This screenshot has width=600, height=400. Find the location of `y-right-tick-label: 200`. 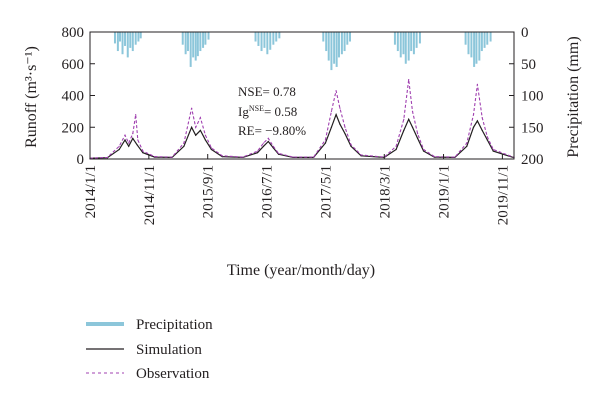

y-right-tick-label: 200 is located at coordinates (532, 160).